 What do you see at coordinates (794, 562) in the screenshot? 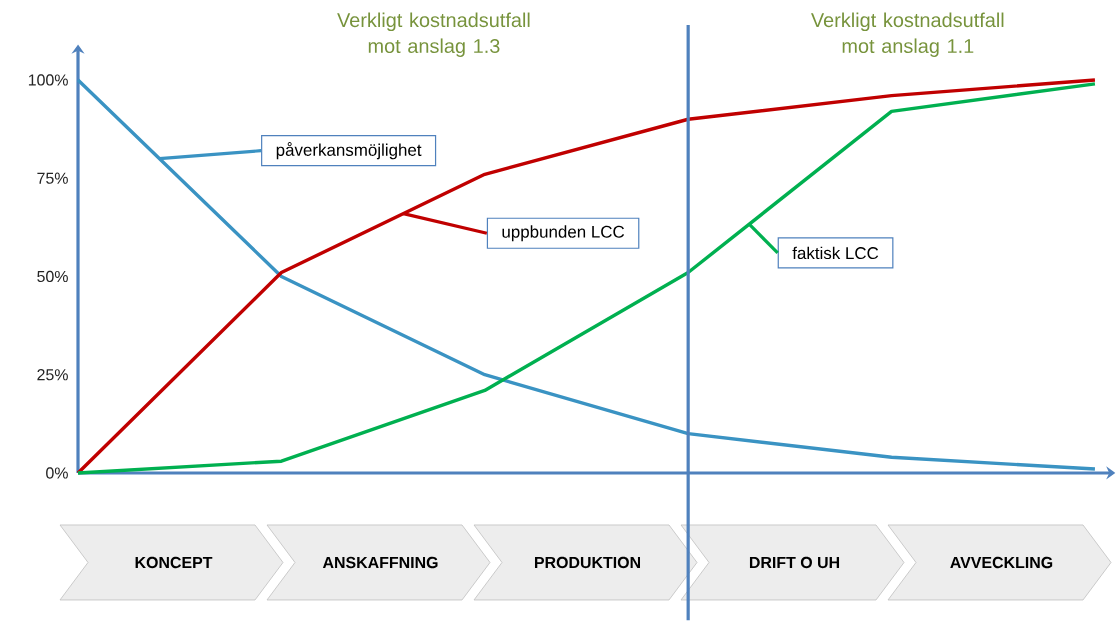
I see `text: DRIFT O UH` at bounding box center [794, 562].